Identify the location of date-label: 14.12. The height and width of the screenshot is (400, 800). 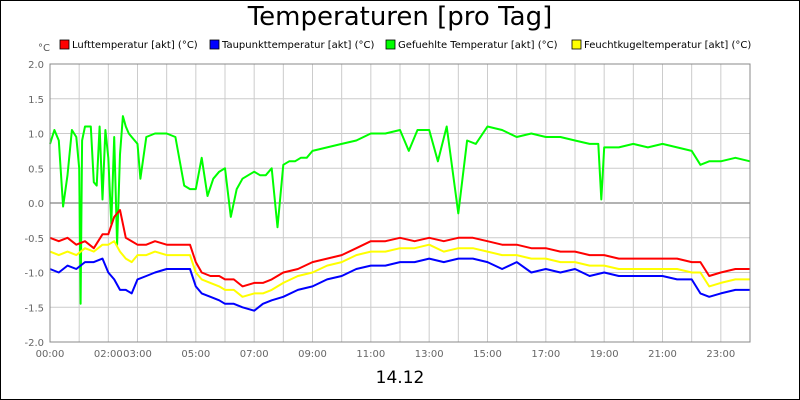
(400, 378).